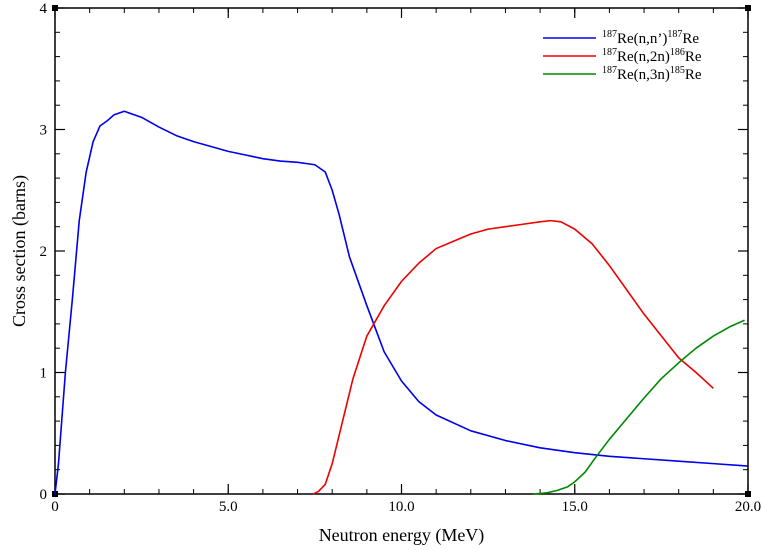 The image size is (762, 550). I want to click on y-tick-label: 0, so click(44, 495).